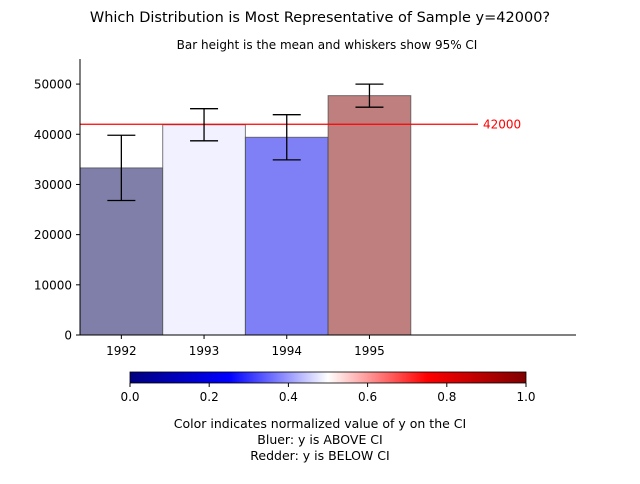 This screenshot has width=640, height=484. Describe the element at coordinates (446, 397) in the screenshot. I see `colorbar-tick-label: 0.8` at that location.